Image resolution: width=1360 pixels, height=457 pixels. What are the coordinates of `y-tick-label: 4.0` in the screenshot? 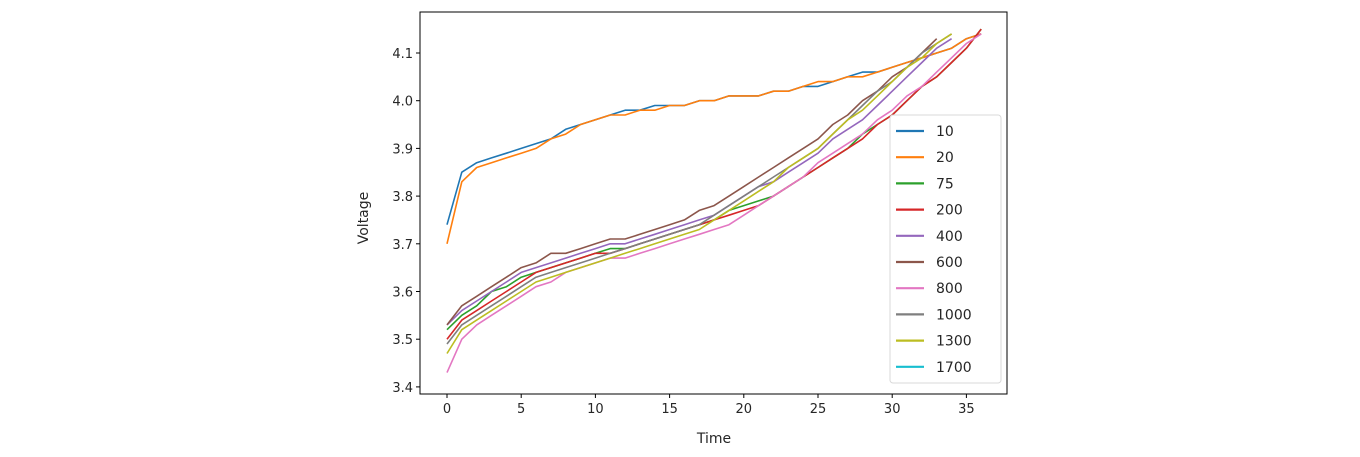 It's located at (402, 102).